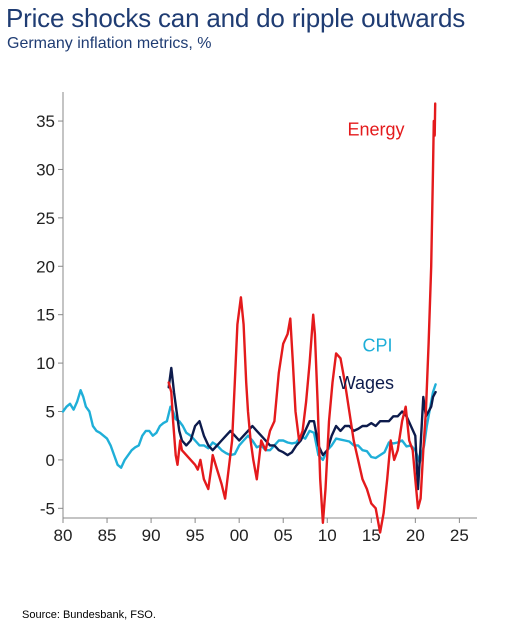 The image size is (510, 636). I want to click on y-tick-label: 0, so click(50, 460).